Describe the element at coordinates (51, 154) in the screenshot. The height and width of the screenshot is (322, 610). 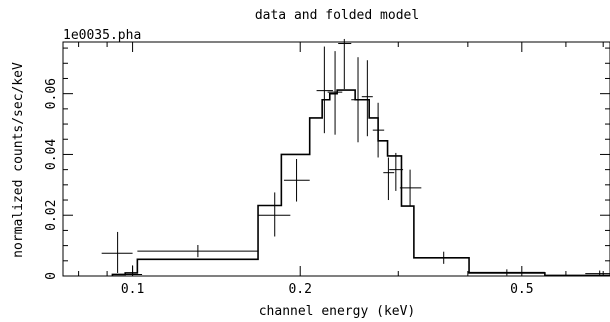
I see `y-tick-label: 0.04` at that location.